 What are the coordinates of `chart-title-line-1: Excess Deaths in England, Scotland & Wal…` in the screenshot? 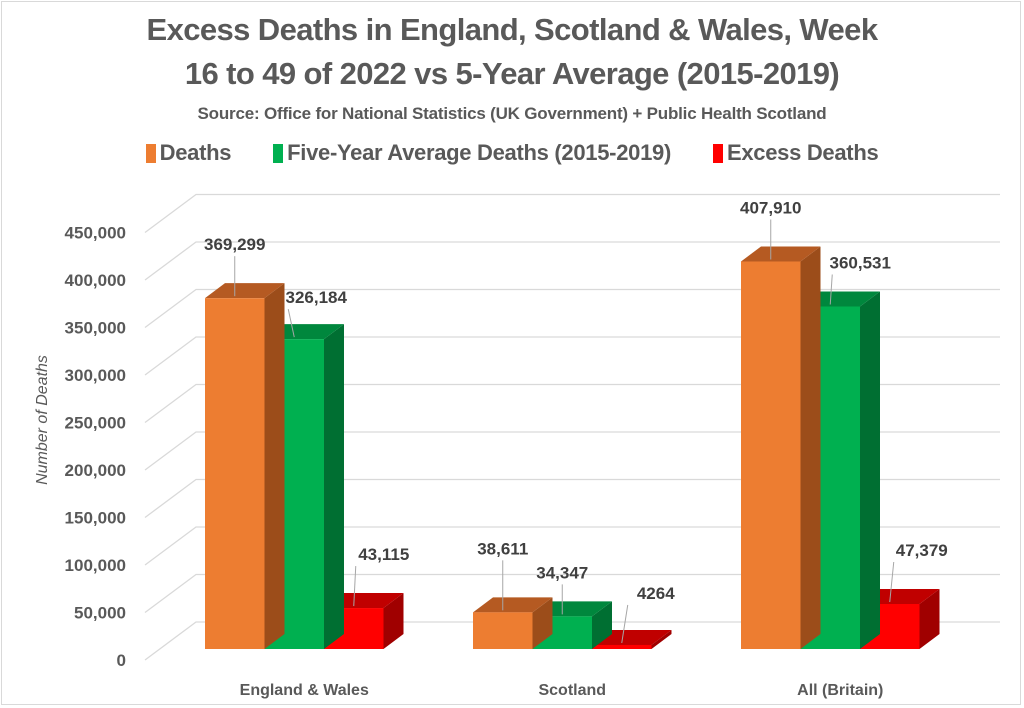 It's located at (512, 29).